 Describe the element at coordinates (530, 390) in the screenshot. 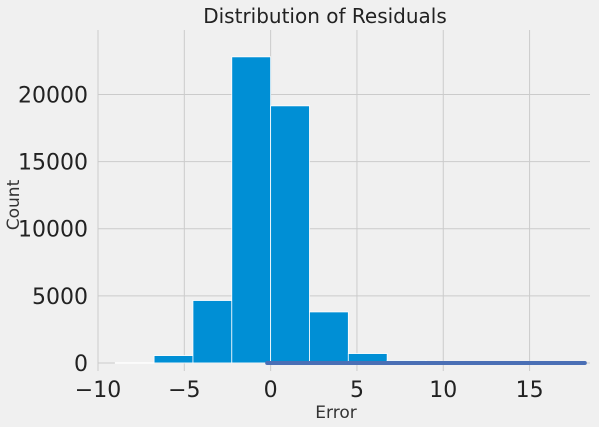

I see `x-tick-label-5: 15` at that location.